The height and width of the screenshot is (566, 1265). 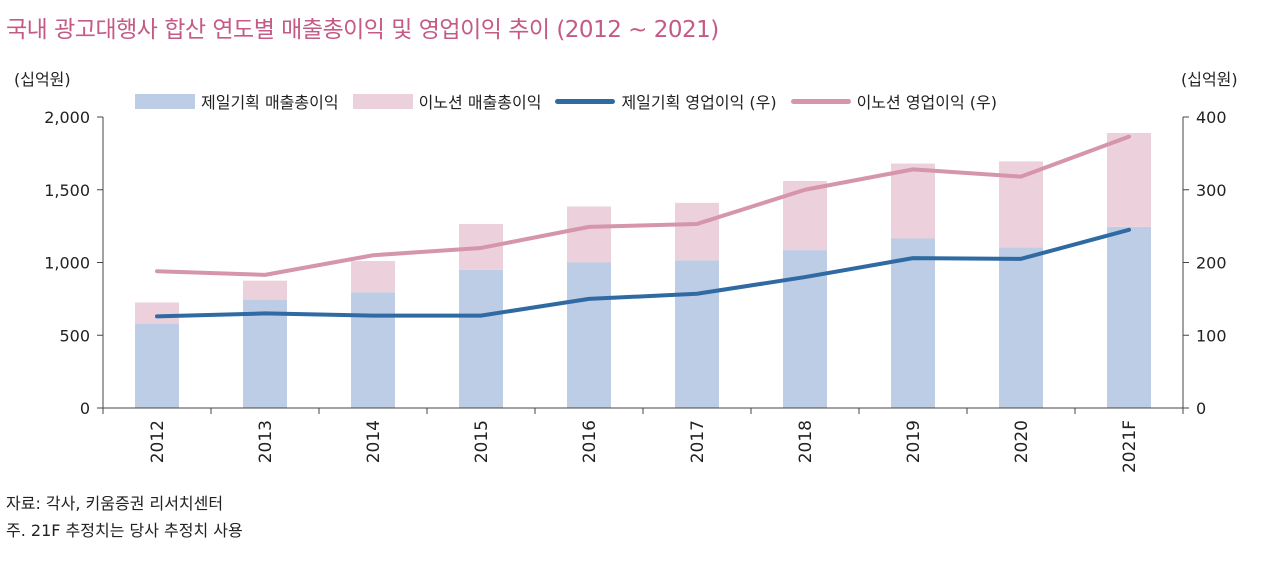 What do you see at coordinates (67, 190) in the screenshot?
I see `left-tick-label-1500: 1,500` at bounding box center [67, 190].